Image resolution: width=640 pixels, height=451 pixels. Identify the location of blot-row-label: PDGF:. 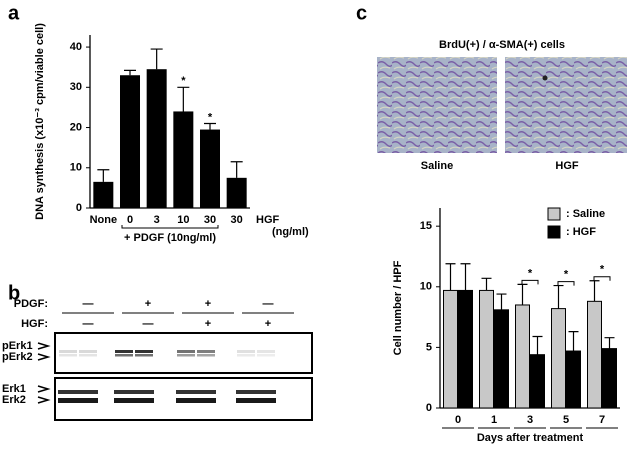
(31, 304).